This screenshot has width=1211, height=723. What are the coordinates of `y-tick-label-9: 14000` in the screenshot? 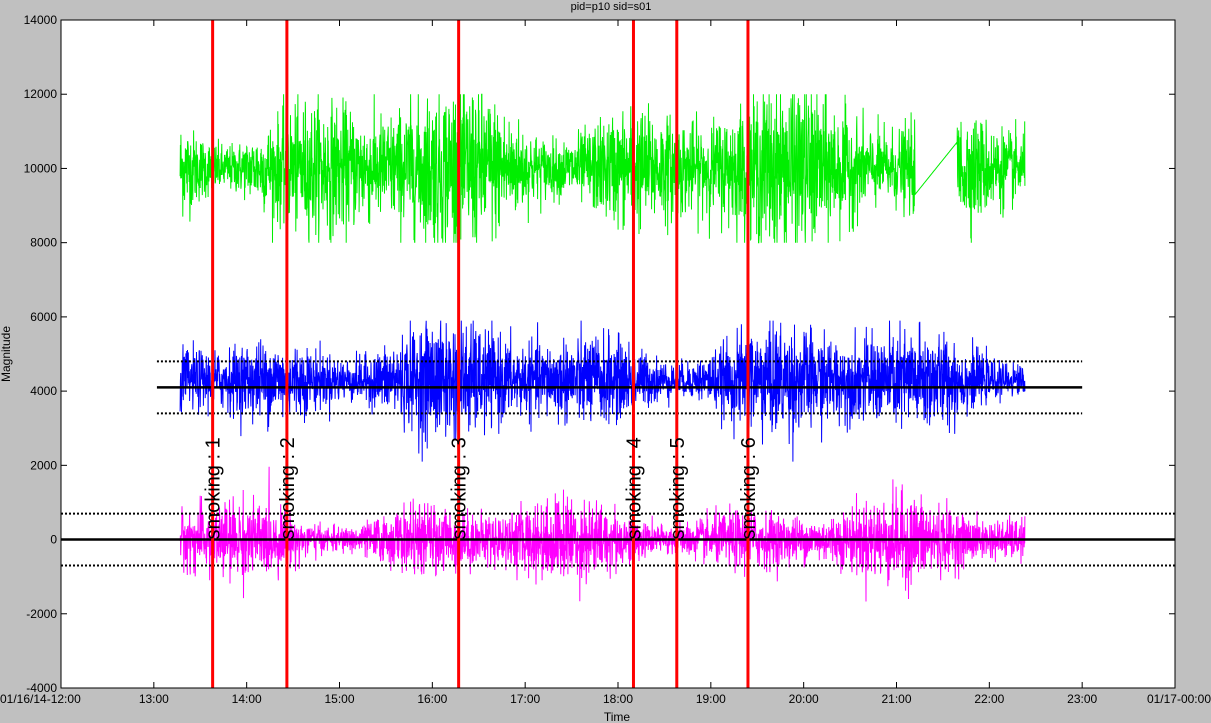 It's located at (41, 20).